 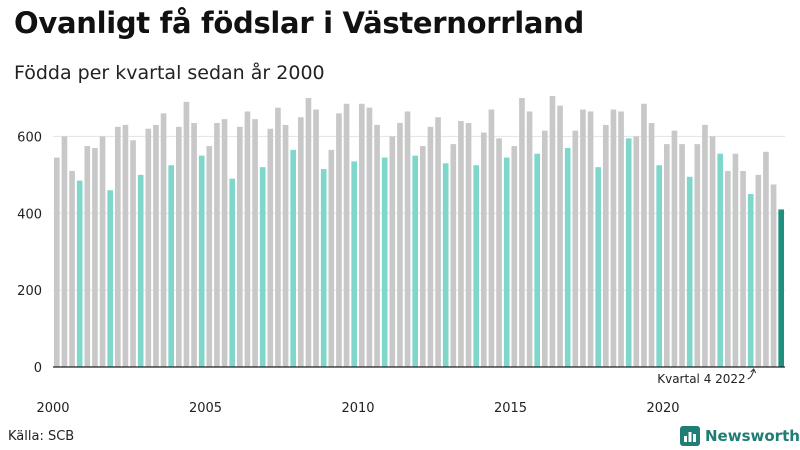 What do you see at coordinates (29, 253) in the screenshot?
I see `y-axis-ticks: 0 200 400 600` at bounding box center [29, 253].